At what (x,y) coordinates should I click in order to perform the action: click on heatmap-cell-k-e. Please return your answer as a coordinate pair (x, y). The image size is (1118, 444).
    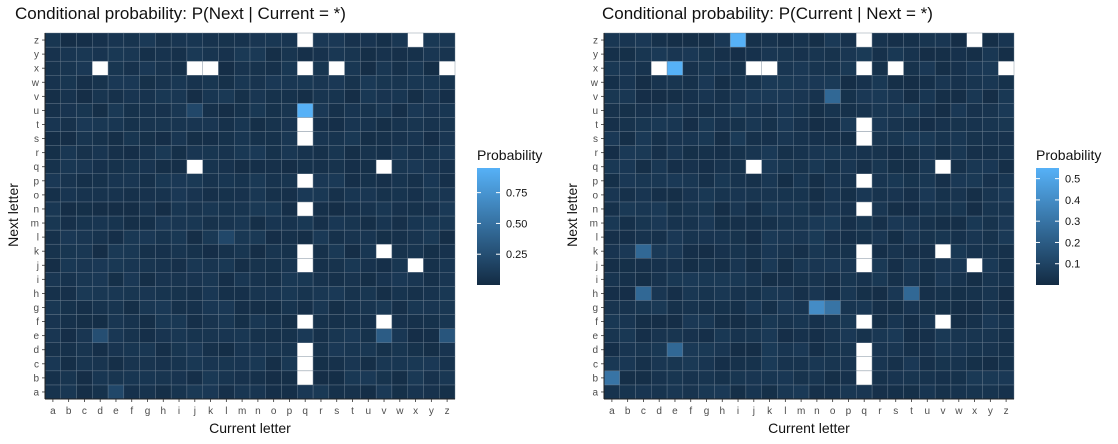
    Looking at the image, I should click on (210, 335).